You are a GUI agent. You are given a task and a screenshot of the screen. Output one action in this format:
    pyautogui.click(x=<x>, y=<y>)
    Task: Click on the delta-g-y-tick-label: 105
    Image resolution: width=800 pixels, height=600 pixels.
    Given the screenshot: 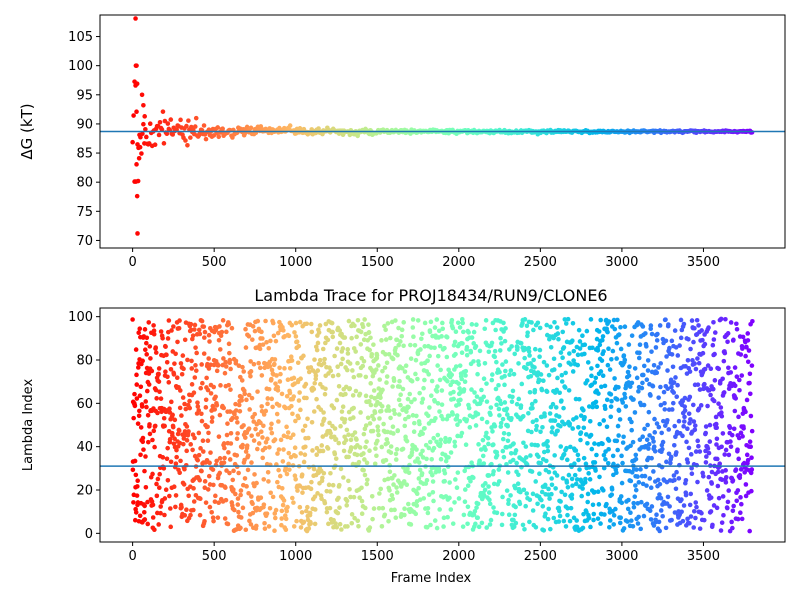 What is the action you would take?
    pyautogui.click(x=80, y=37)
    